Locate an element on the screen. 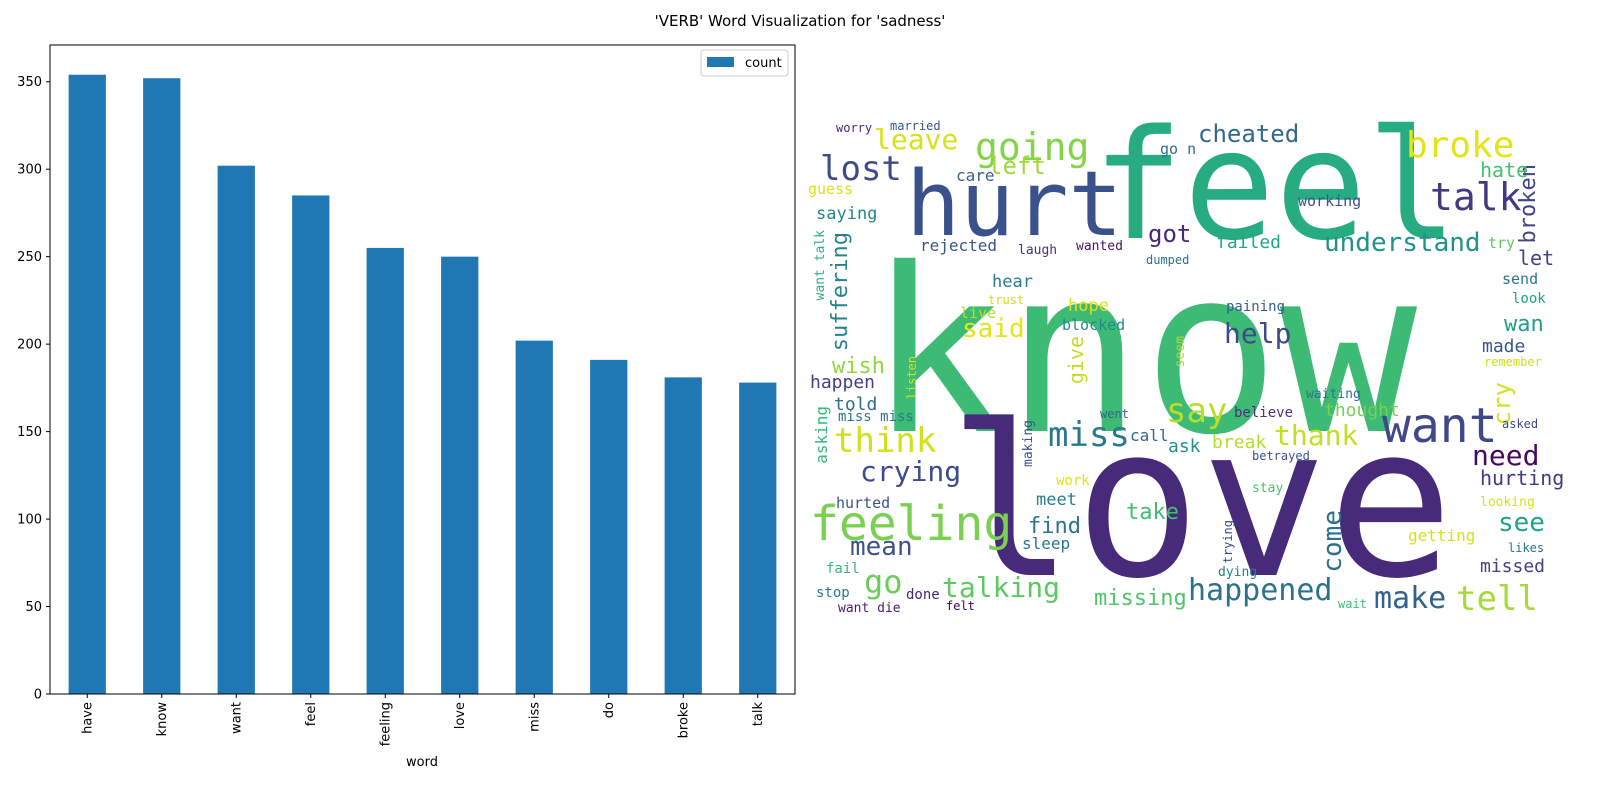 The width and height of the screenshot is (1600, 800). cloud-word: waiting is located at coordinates (1333, 394).